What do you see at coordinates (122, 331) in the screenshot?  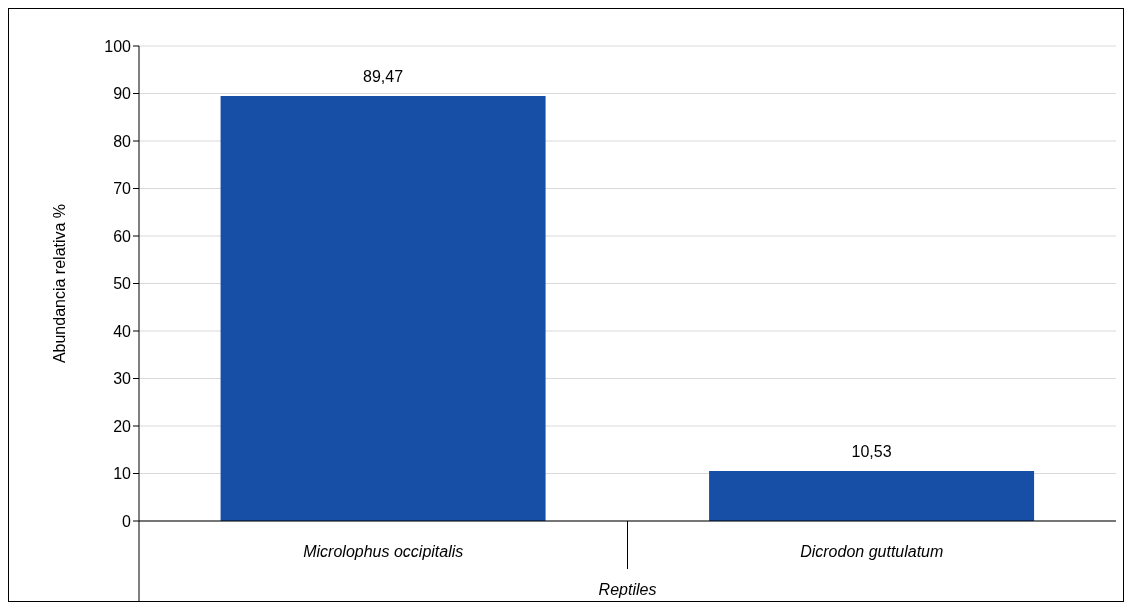 I see `y-tick-label: 40` at bounding box center [122, 331].